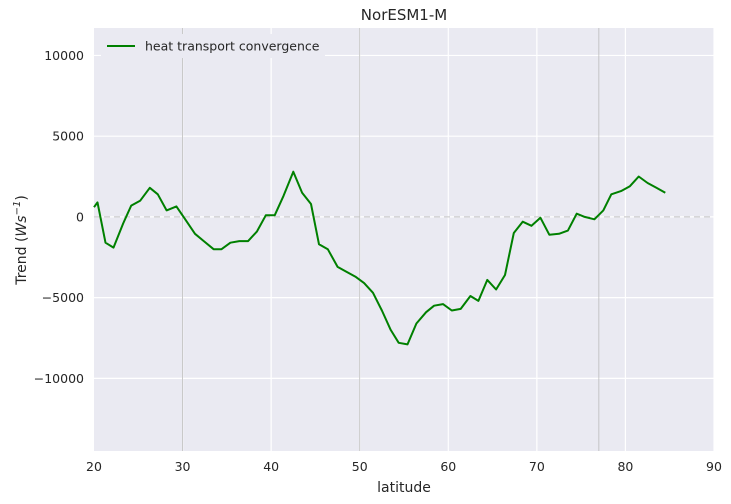 This screenshot has height=504, width=731. I want to click on y-axis-label-var: Ws, so click(22, 225).